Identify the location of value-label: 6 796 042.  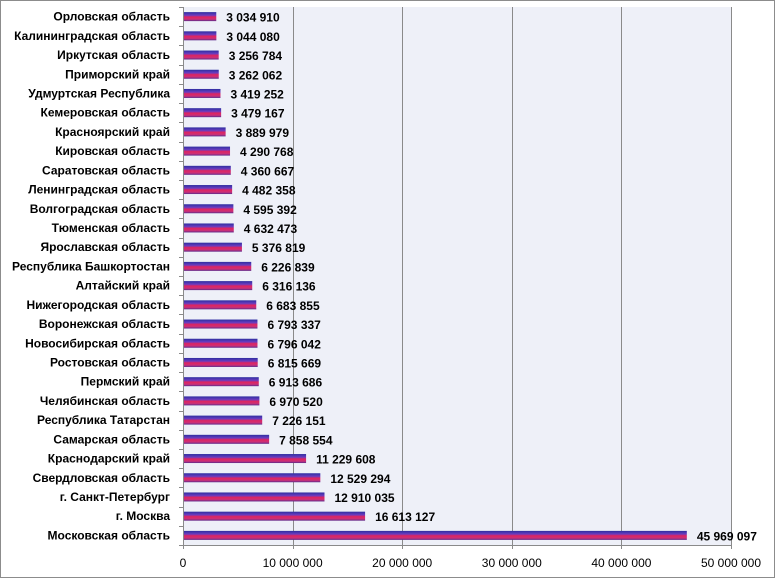
(294, 344).